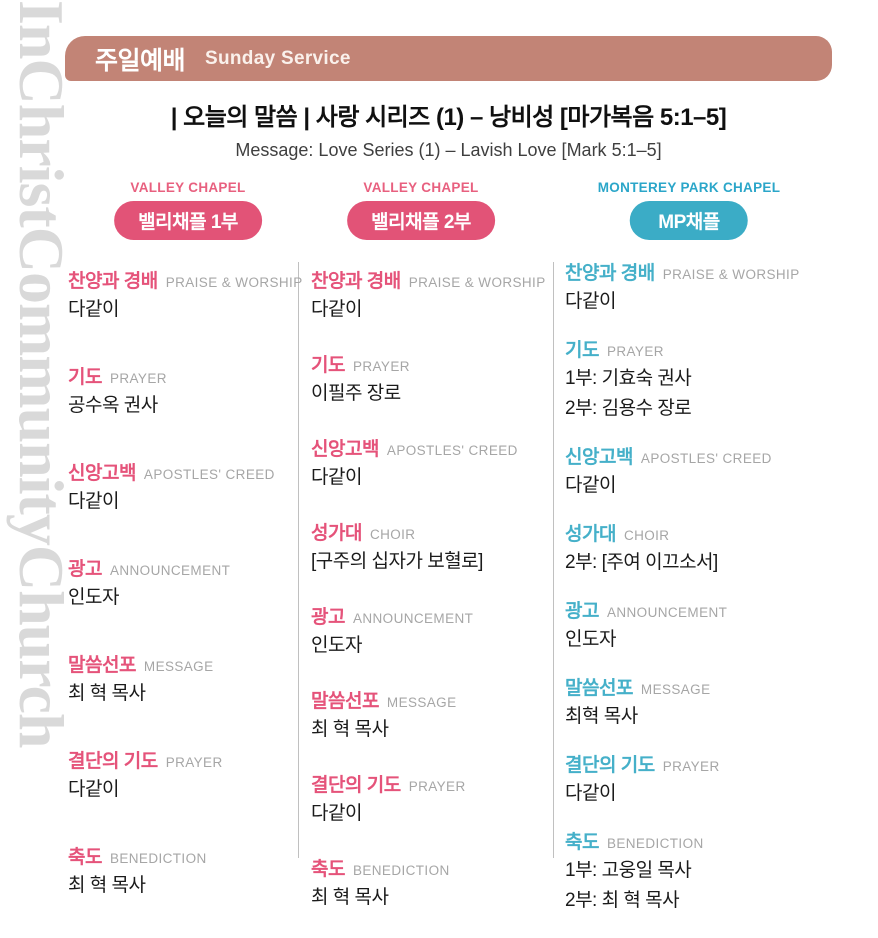 This screenshot has height=938, width=878. I want to click on service-item: 기도 PRAYER 이필주 장로, so click(427, 378).